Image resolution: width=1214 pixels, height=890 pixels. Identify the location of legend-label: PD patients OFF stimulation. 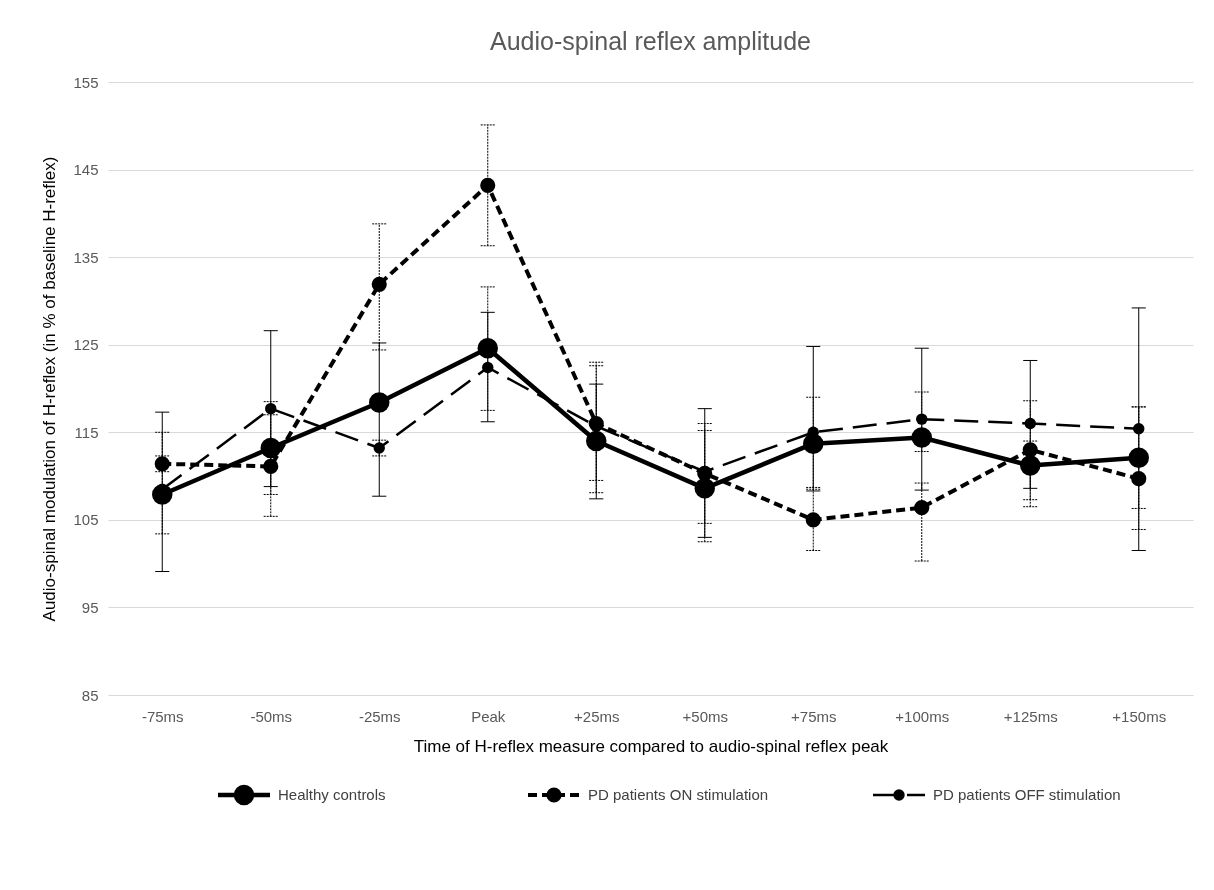
(1027, 794).